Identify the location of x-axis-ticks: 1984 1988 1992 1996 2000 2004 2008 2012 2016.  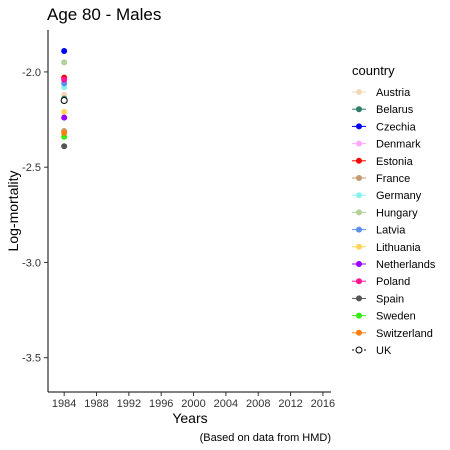
(193, 401).